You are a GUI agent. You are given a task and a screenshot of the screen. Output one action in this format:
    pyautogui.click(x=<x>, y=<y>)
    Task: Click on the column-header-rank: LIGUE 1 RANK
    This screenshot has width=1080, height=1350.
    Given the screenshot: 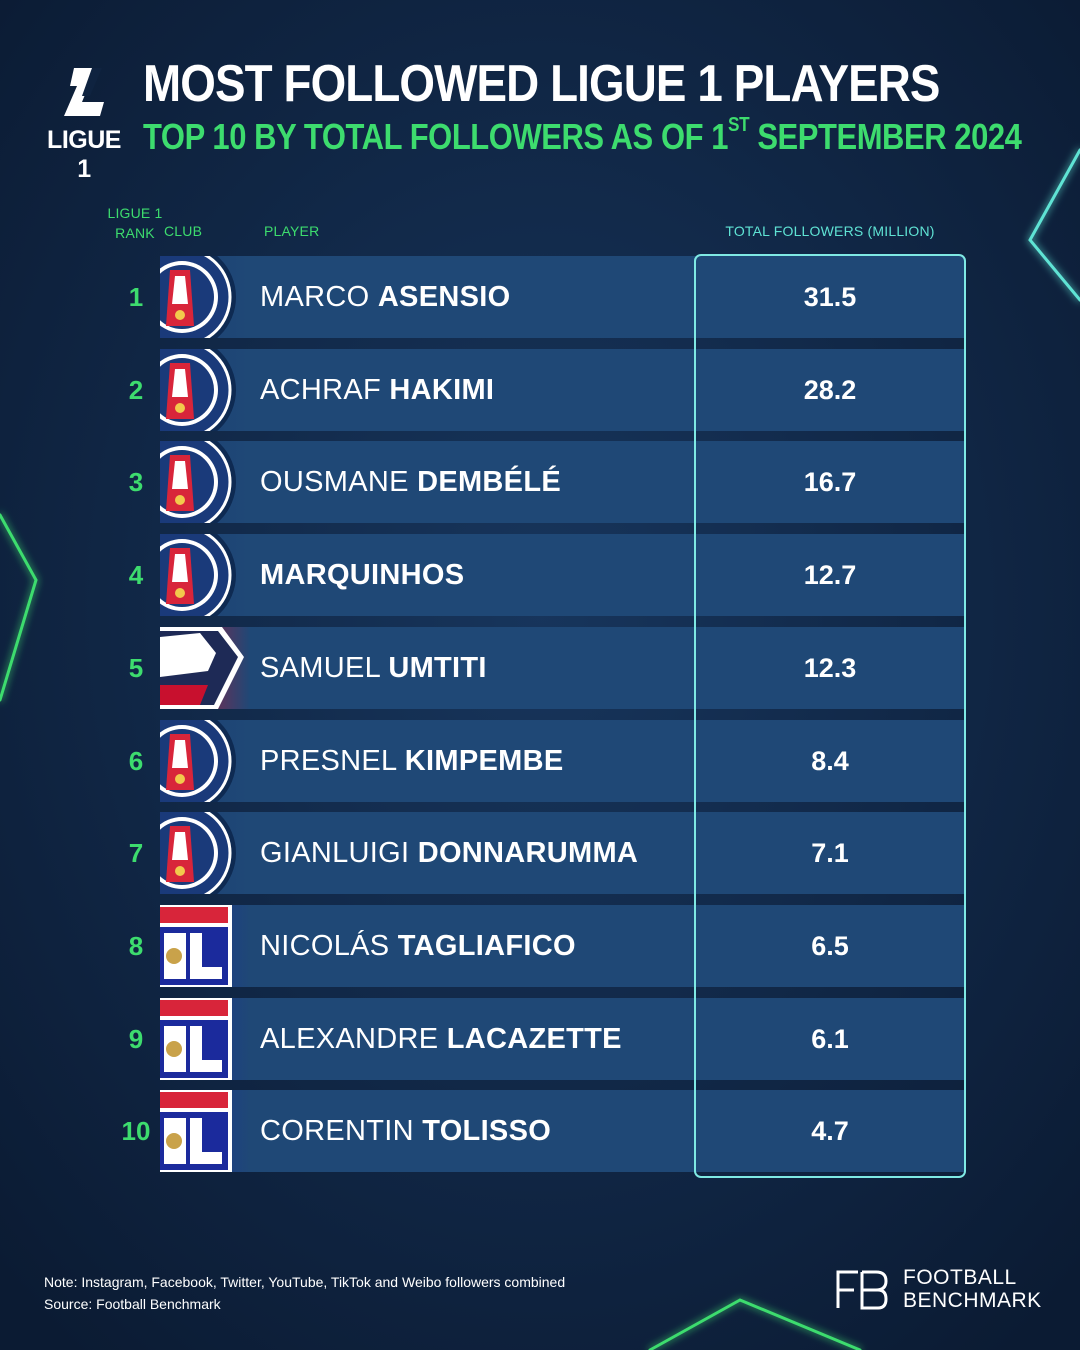 What is the action you would take?
    pyautogui.click(x=135, y=223)
    